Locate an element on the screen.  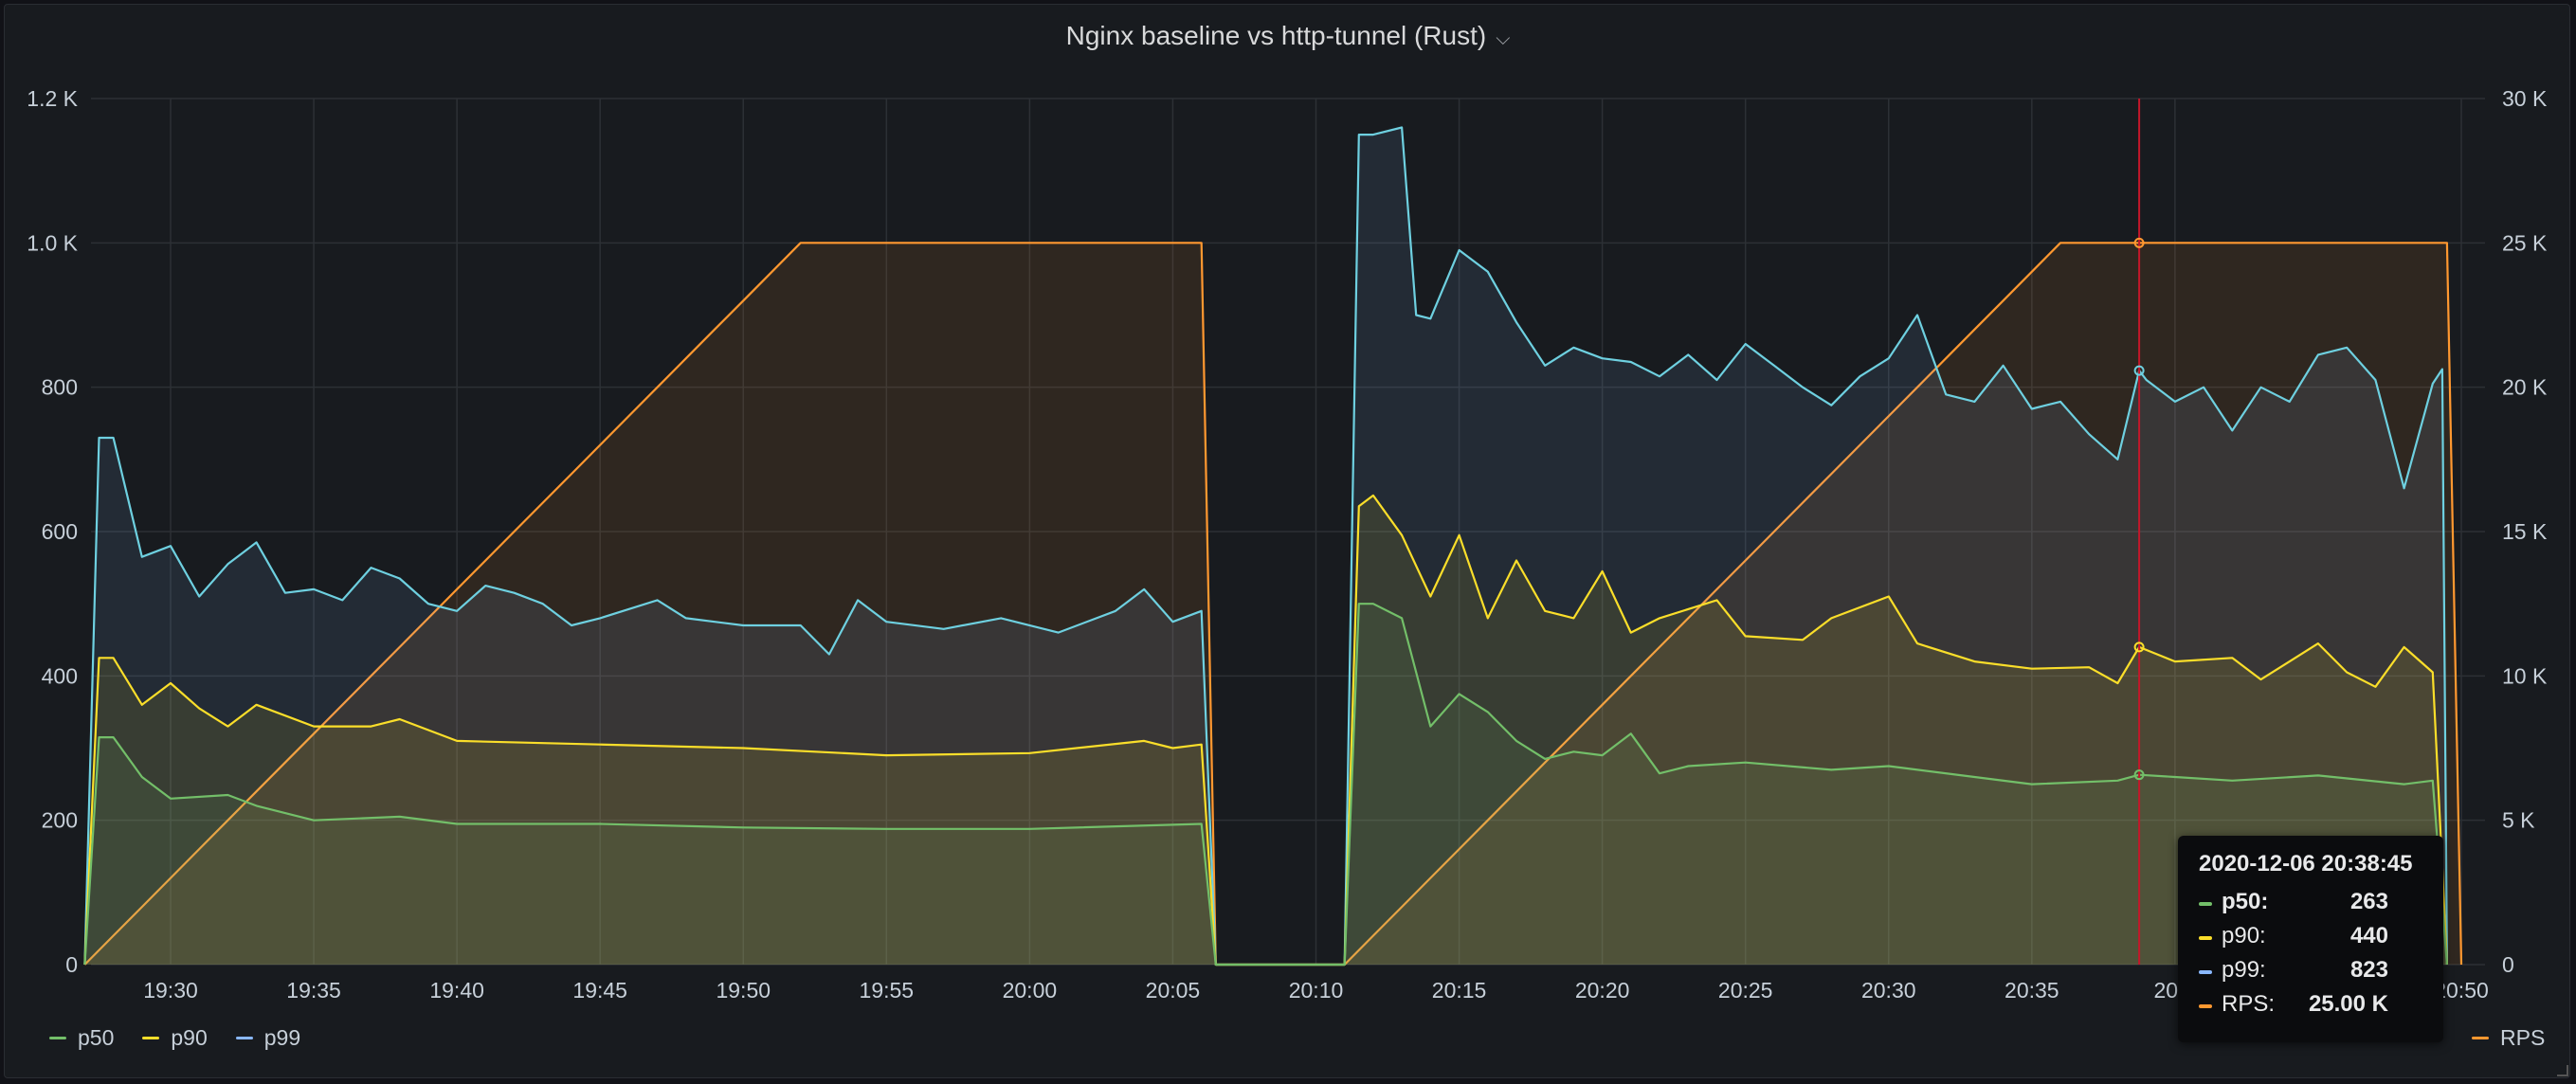
y-left-tick-label: 1.0 K is located at coordinates (52, 242).